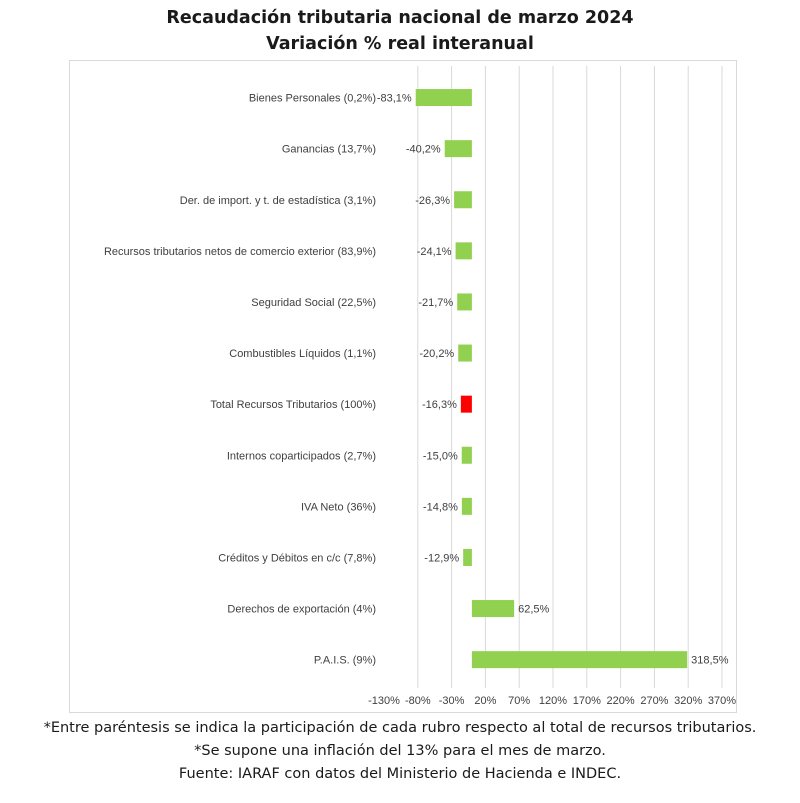 This screenshot has width=800, height=803. I want to click on data-label: -83,1%, so click(394, 99).